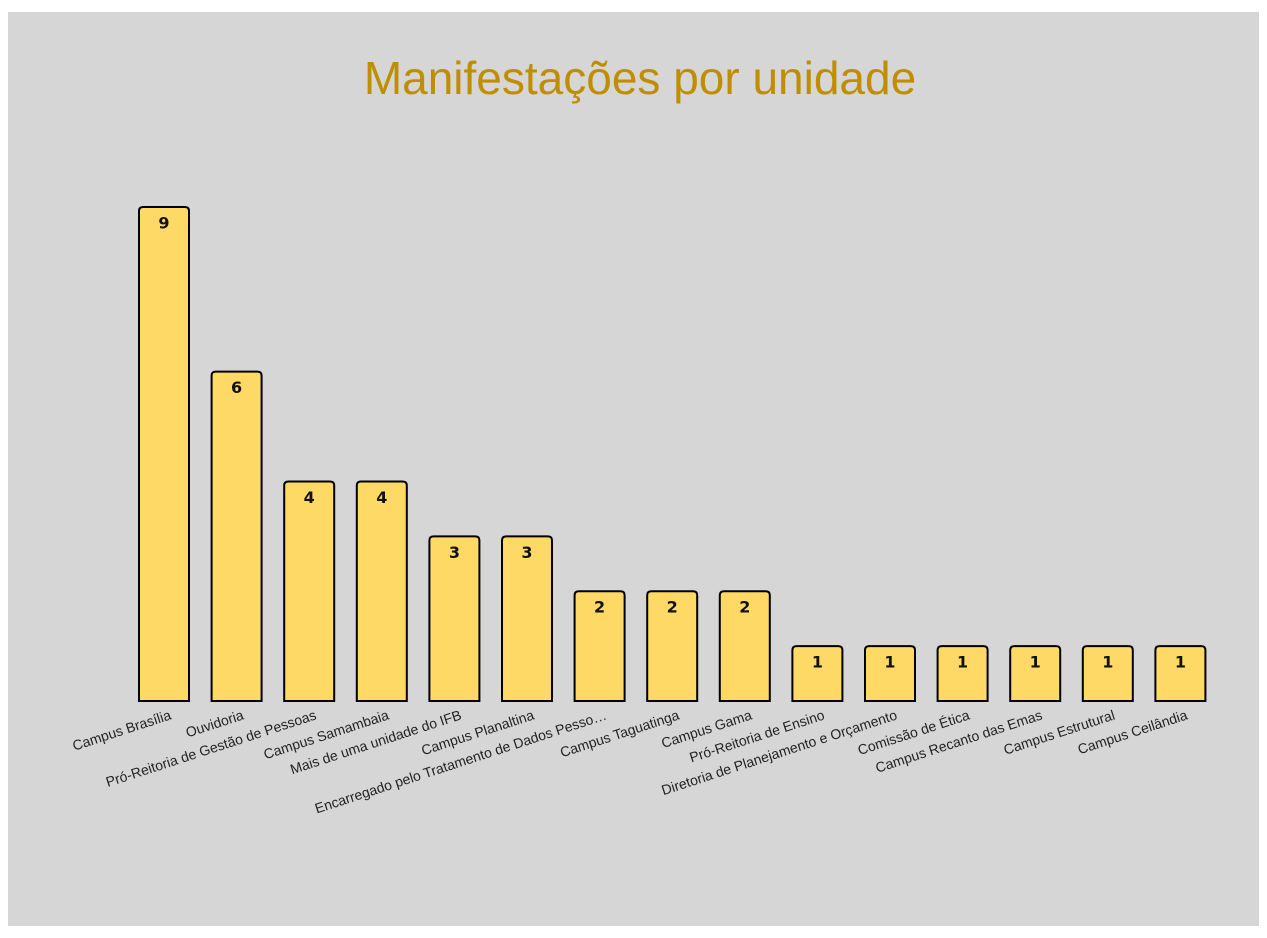 The width and height of the screenshot is (1267, 938). Describe the element at coordinates (236, 387) in the screenshot. I see `value-label: 6` at that location.